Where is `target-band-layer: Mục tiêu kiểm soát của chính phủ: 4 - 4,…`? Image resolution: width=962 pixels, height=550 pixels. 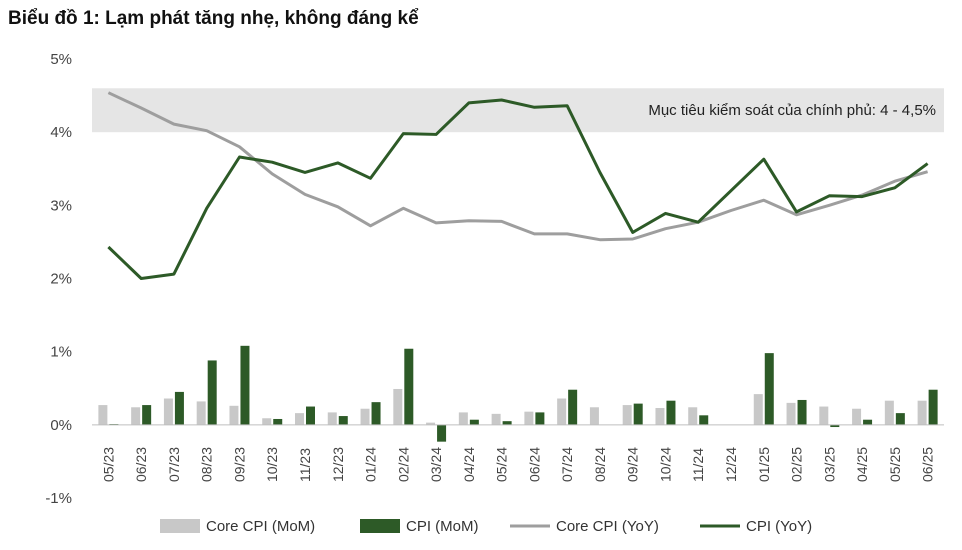 target-band-layer: Mục tiêu kiểm soát của chính phủ: 4 - 4,… is located at coordinates (518, 110).